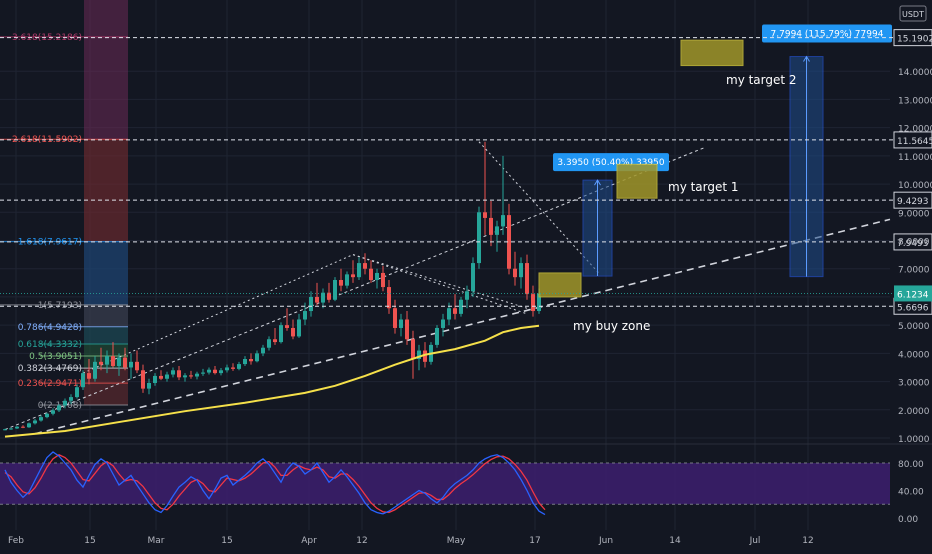 The width and height of the screenshot is (932, 554). What do you see at coordinates (911, 465) in the screenshot?
I see `stoch-tick-label: 80.00` at bounding box center [911, 465].